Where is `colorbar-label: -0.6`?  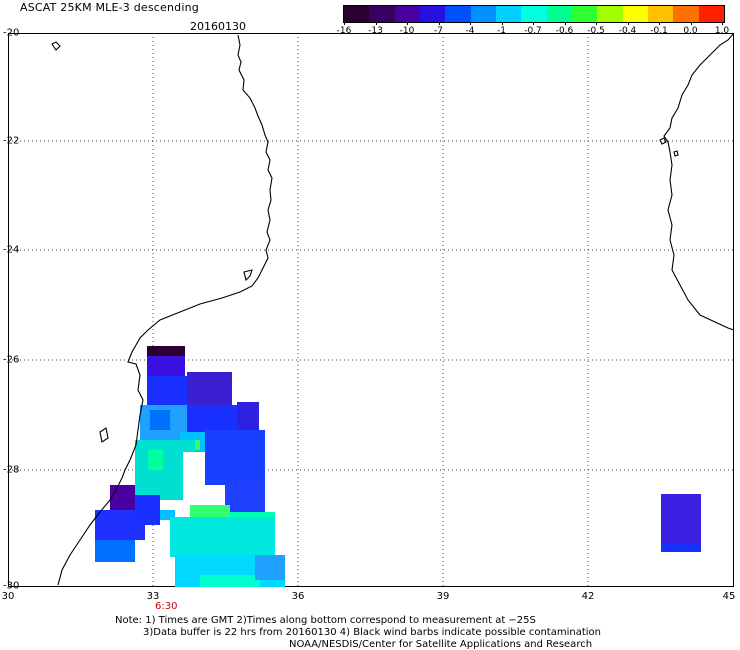 colorbar-label: -0.6 is located at coordinates (564, 31).